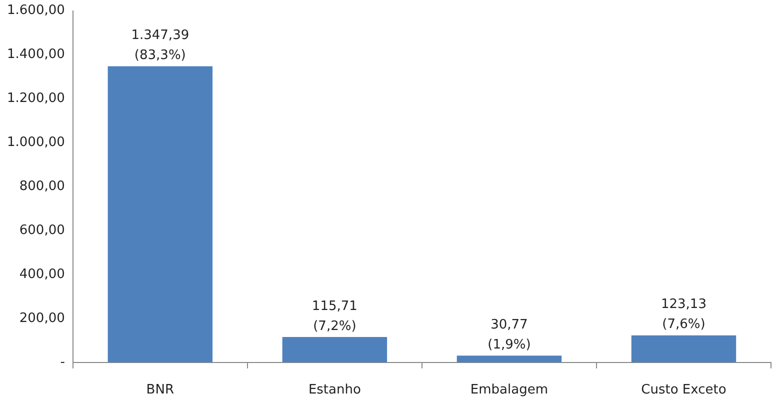 The image size is (779, 416). Describe the element at coordinates (36, 54) in the screenshot. I see `y-tick-label: 1.400,00` at that location.